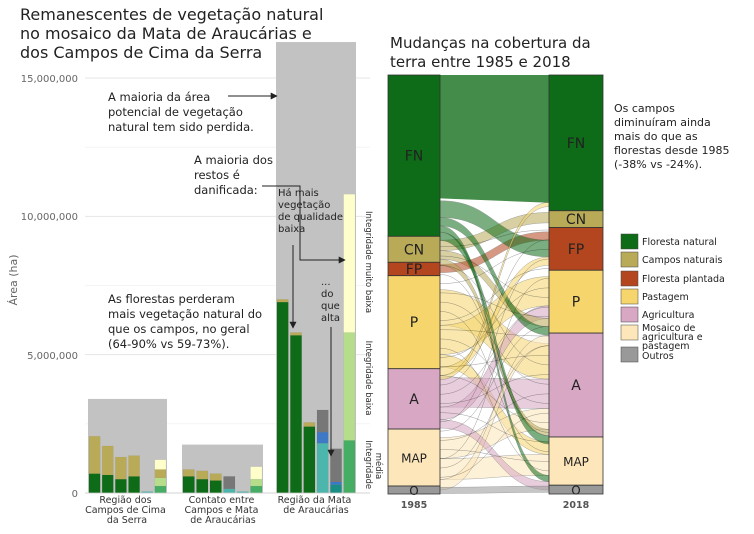 This screenshot has height=534, width=754. Describe the element at coordinates (171, 14) in the screenshot. I see `left-title-line-1: Remanescentes de vegetação natural` at that location.